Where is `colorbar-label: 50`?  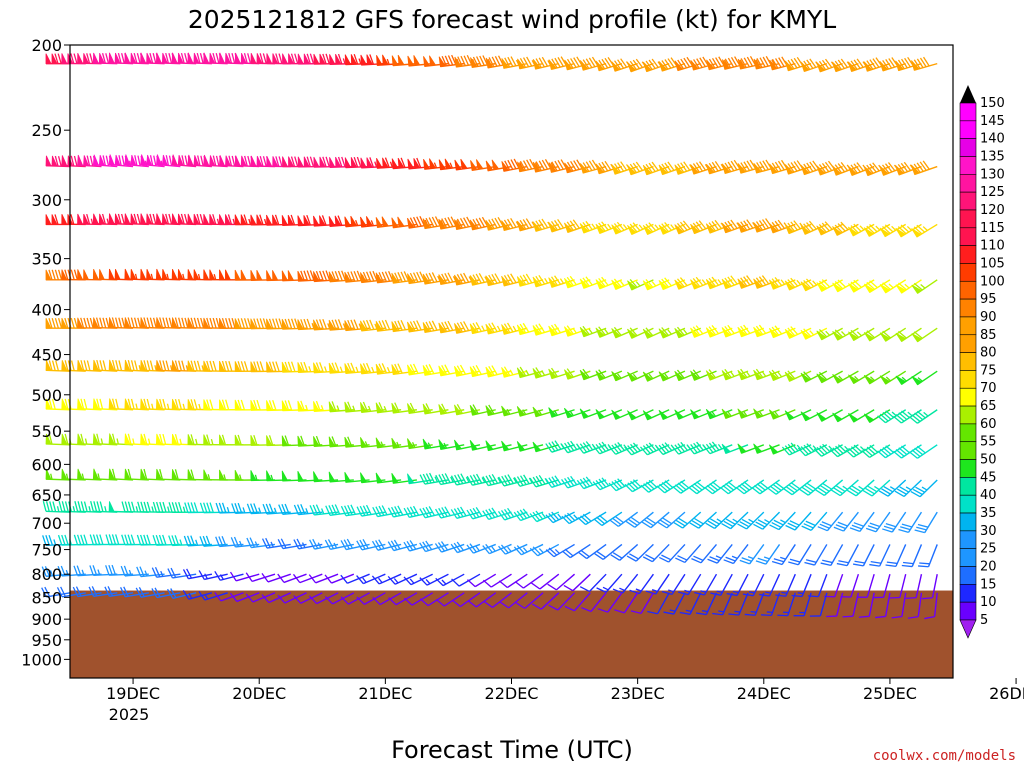
colorbar-label: 50 is located at coordinates (988, 460).